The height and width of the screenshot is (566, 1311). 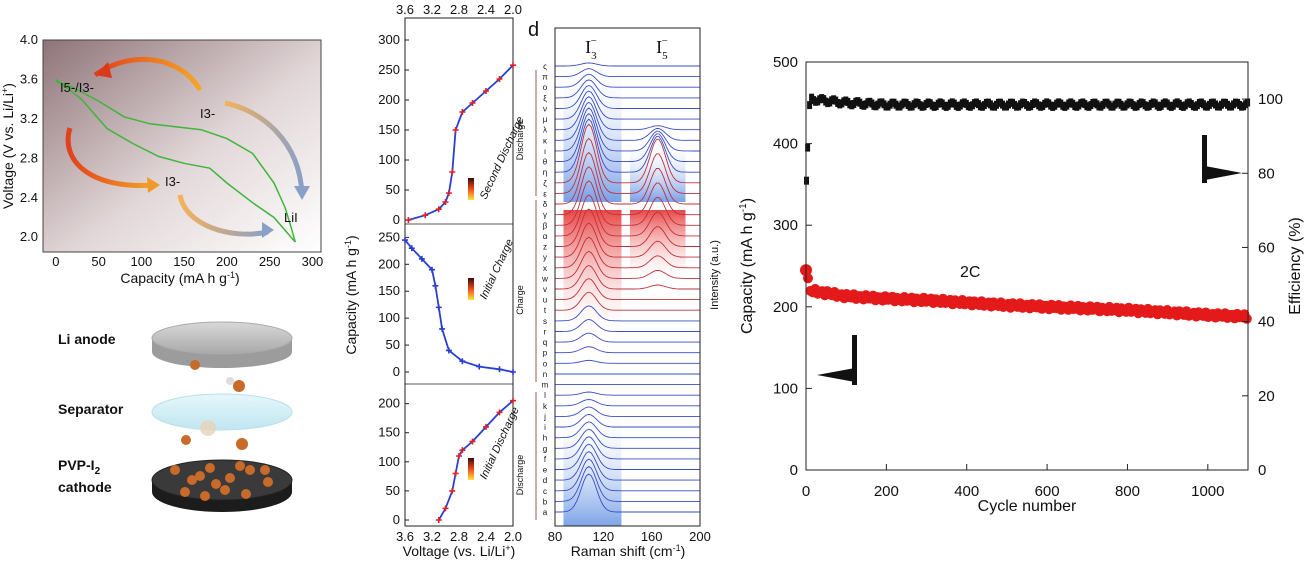 What do you see at coordinates (592, 270) in the screenshot?
I see `band-i3-middle` at bounding box center [592, 270].